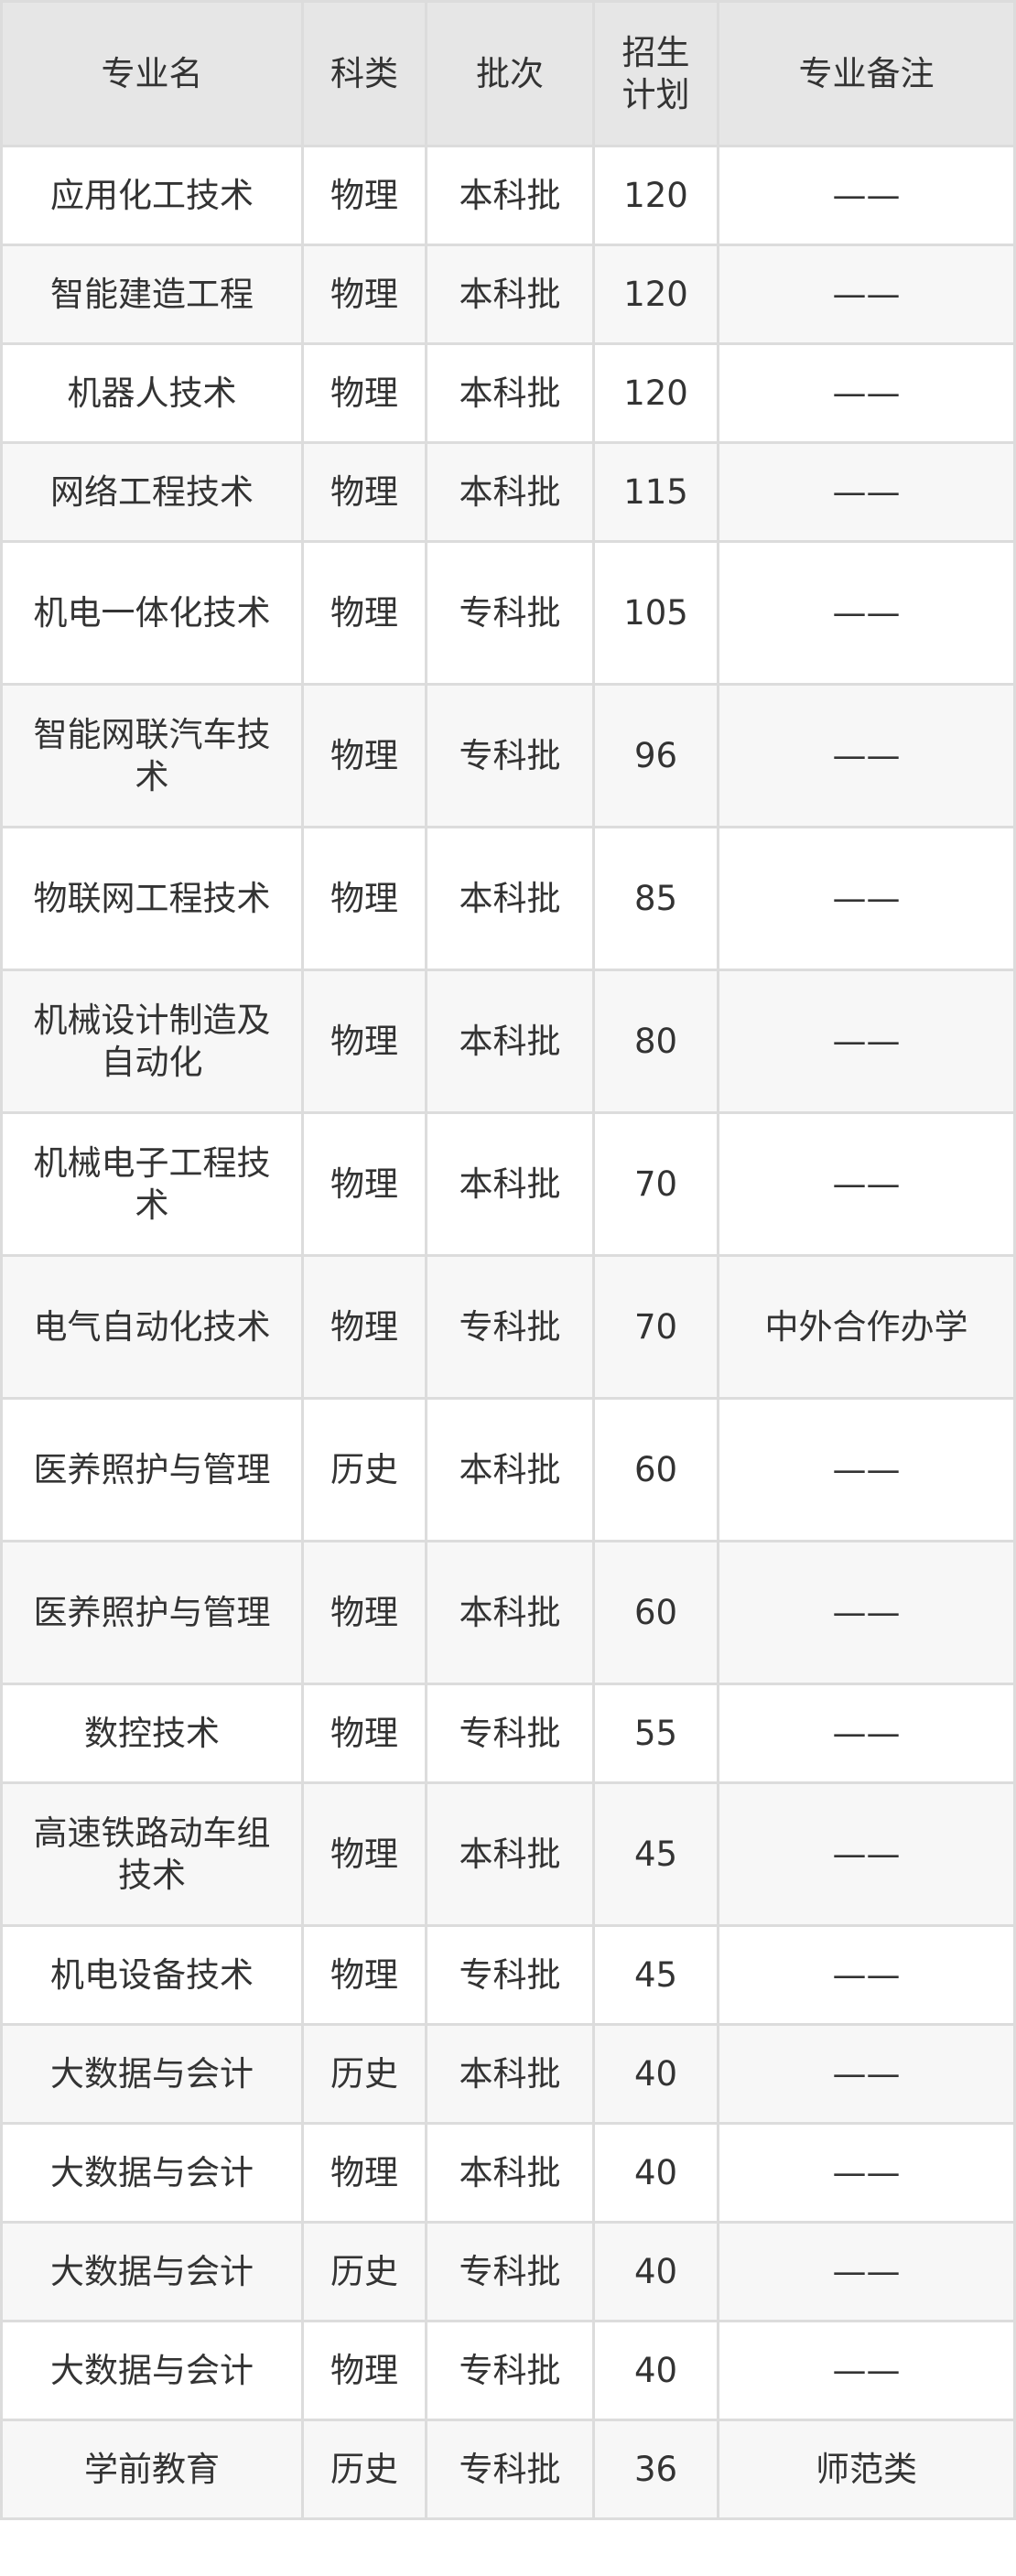 The image size is (1016, 2576). What do you see at coordinates (152, 613) in the screenshot?
I see `major-name-cell: 机电一体化技术` at bounding box center [152, 613].